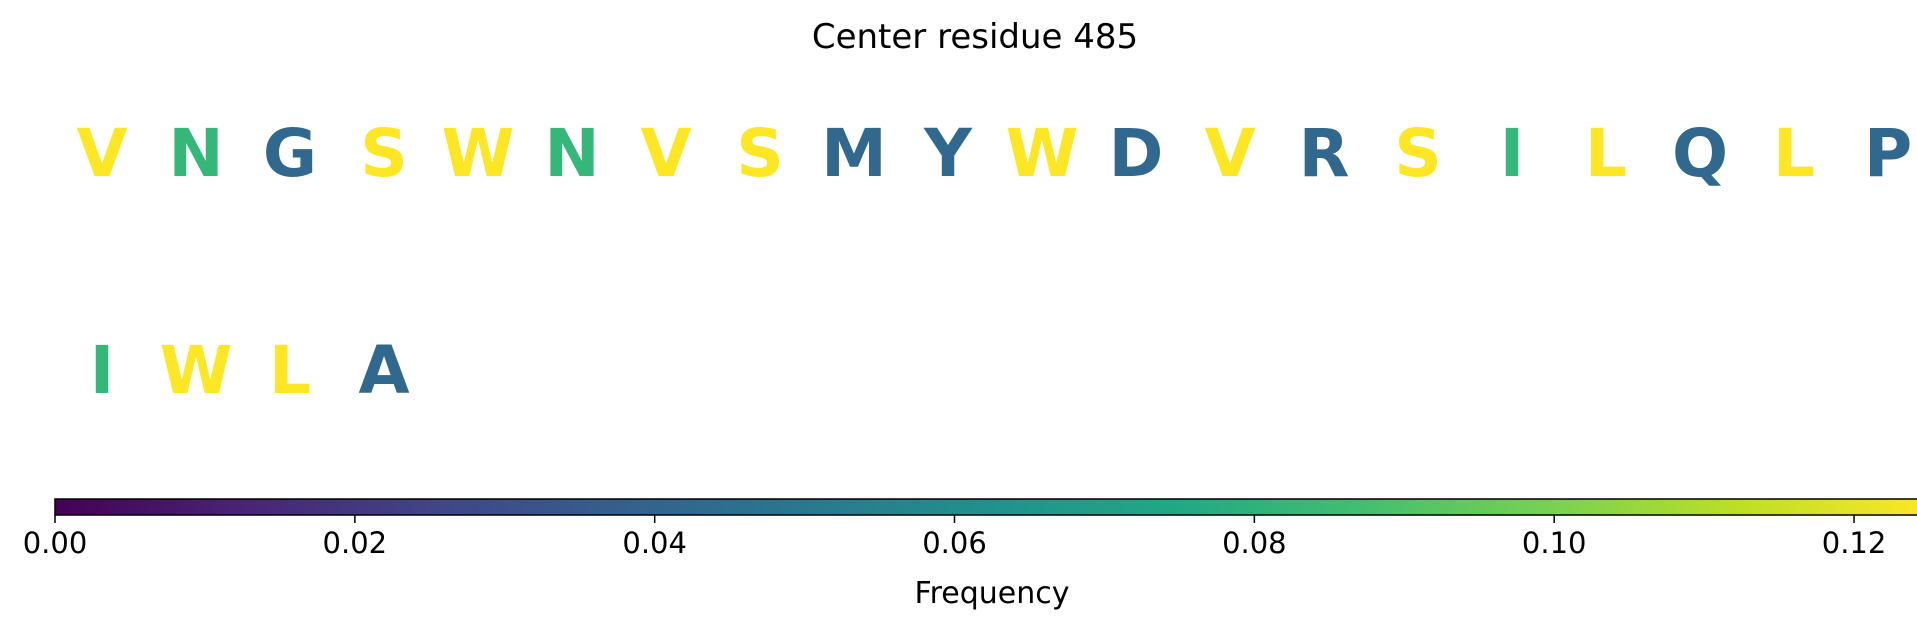  I want to click on residue-letter: Y, so click(948, 153).